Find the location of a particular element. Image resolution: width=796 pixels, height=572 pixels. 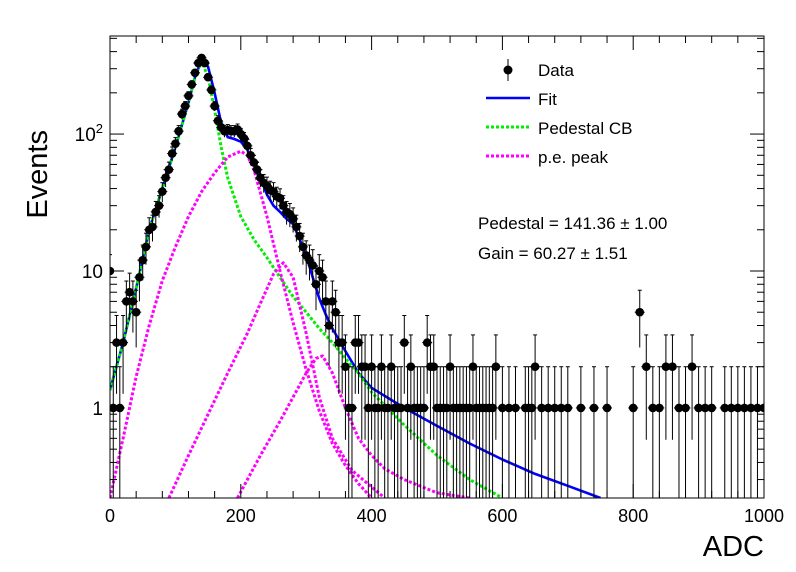

legend-entry: Pedestal CB is located at coordinates (559, 128).